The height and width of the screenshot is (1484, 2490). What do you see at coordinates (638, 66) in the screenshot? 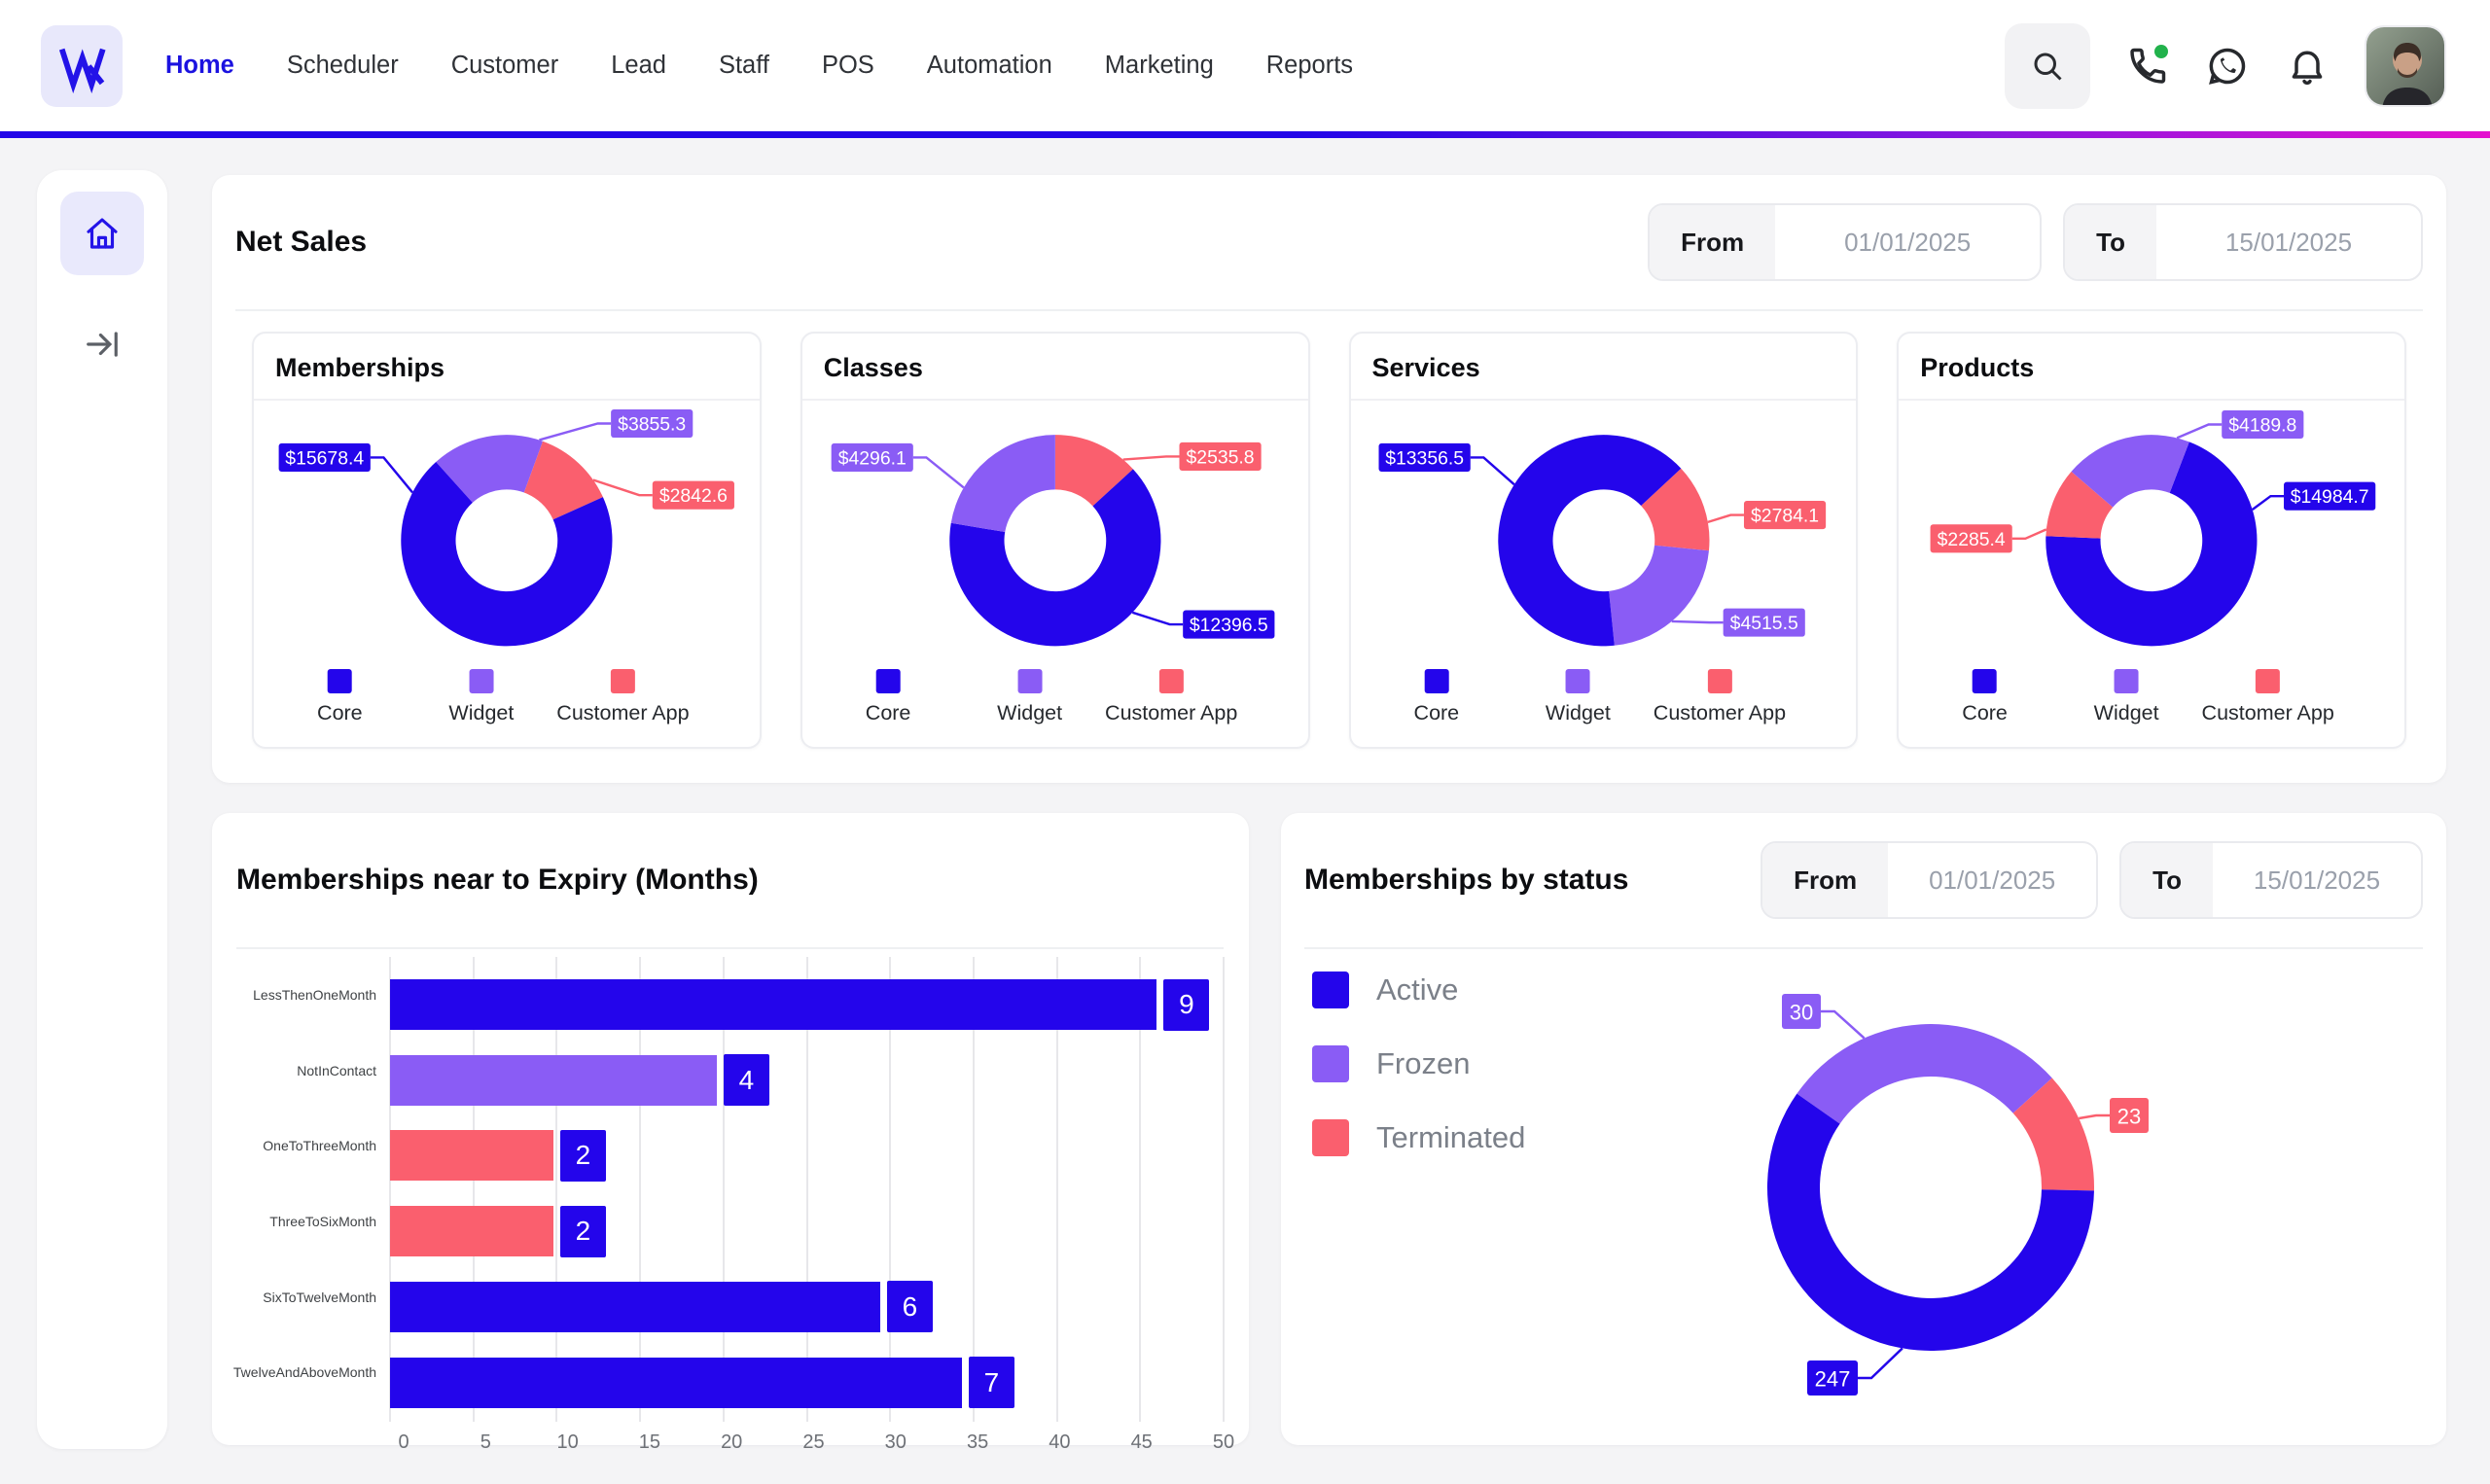
I see `nav-item-lead: Lead` at bounding box center [638, 66].